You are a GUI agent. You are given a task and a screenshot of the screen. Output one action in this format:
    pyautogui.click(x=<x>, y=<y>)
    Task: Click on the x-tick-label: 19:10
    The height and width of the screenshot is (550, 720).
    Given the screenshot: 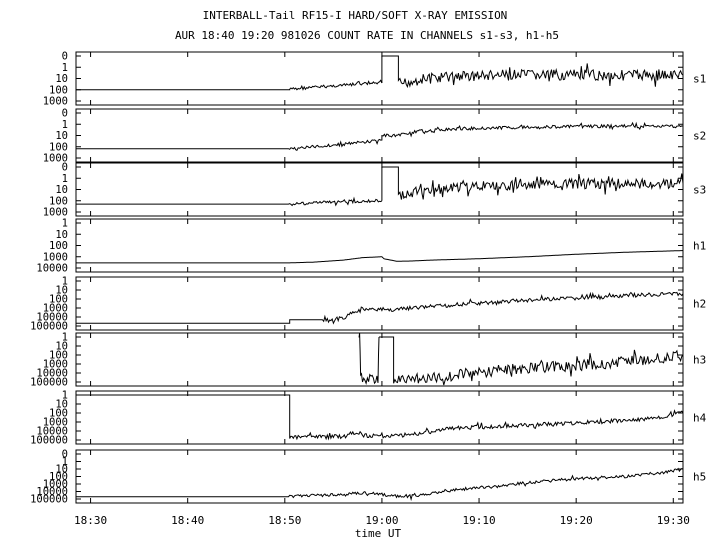 What is the action you would take?
    pyautogui.click(x=478, y=520)
    